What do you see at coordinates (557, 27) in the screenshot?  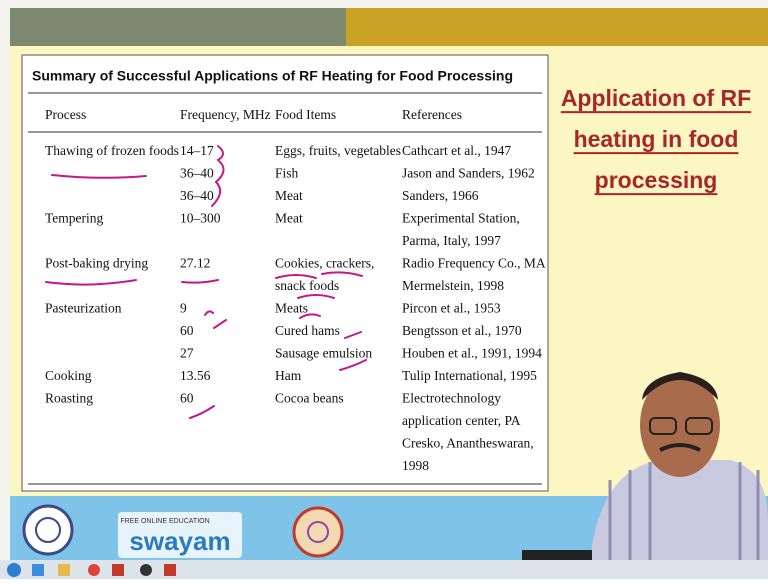 I see `top-bar-right` at bounding box center [557, 27].